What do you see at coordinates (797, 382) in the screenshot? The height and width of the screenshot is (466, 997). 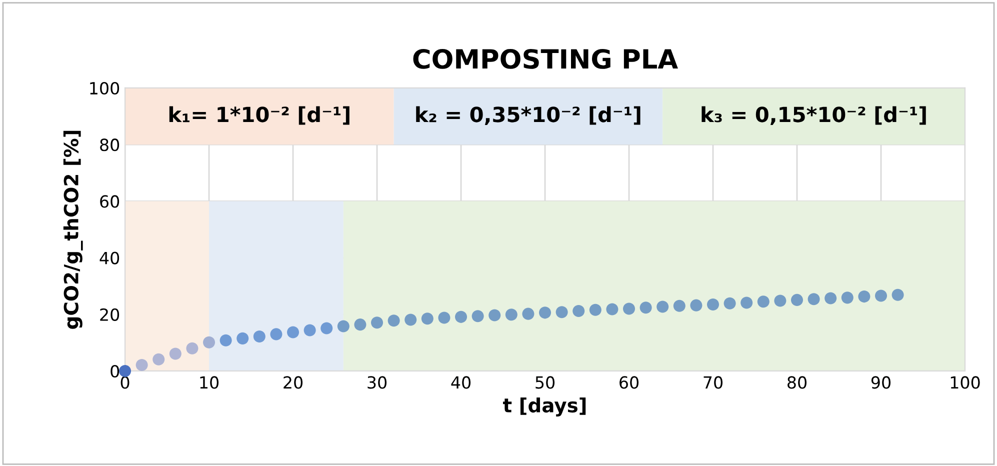 I see `x-tick-label: 80` at bounding box center [797, 382].